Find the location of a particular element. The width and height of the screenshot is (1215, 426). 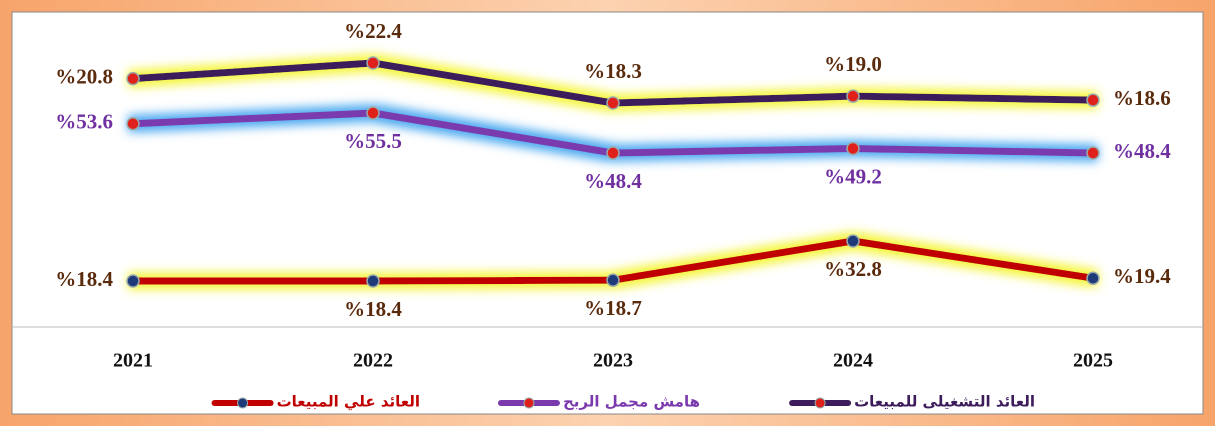

x-tick-label: 2025 is located at coordinates (1093, 361).